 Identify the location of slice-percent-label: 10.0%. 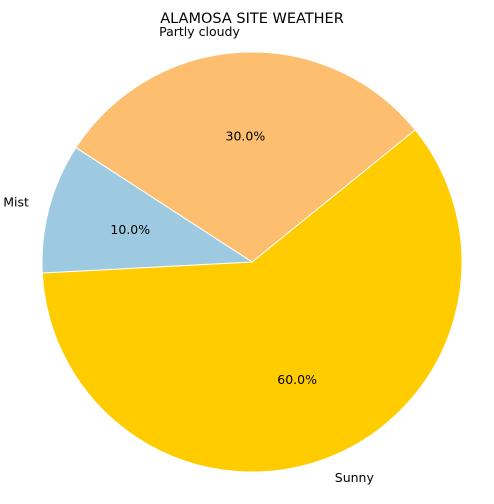
(130, 229).